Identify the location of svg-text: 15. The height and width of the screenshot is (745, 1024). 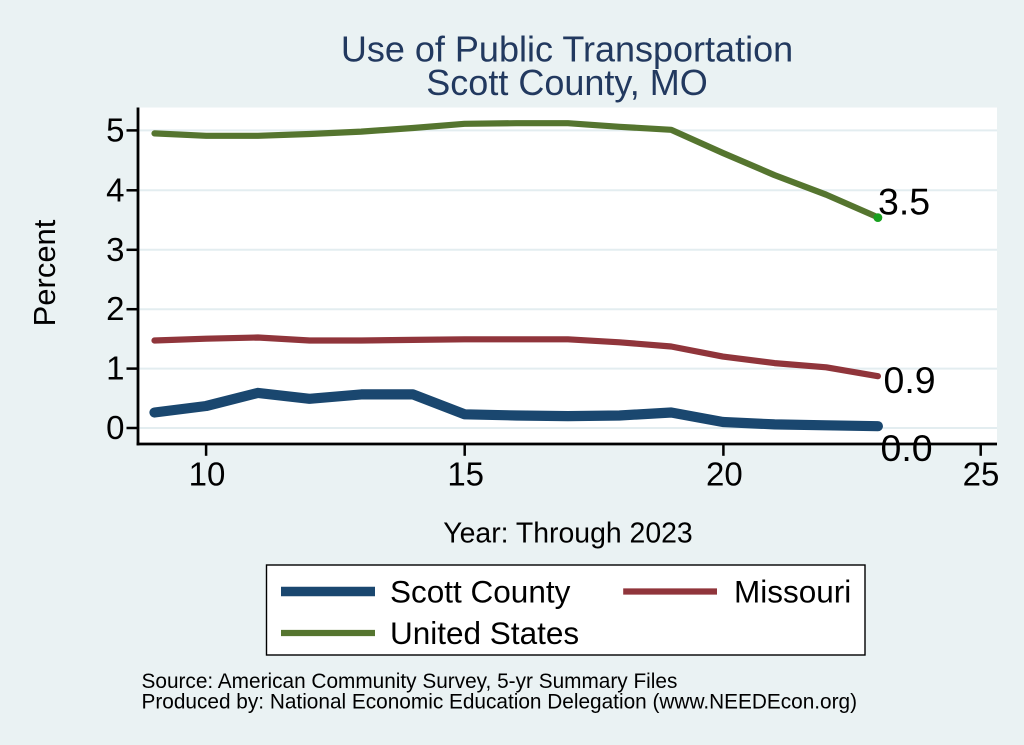
(465, 473).